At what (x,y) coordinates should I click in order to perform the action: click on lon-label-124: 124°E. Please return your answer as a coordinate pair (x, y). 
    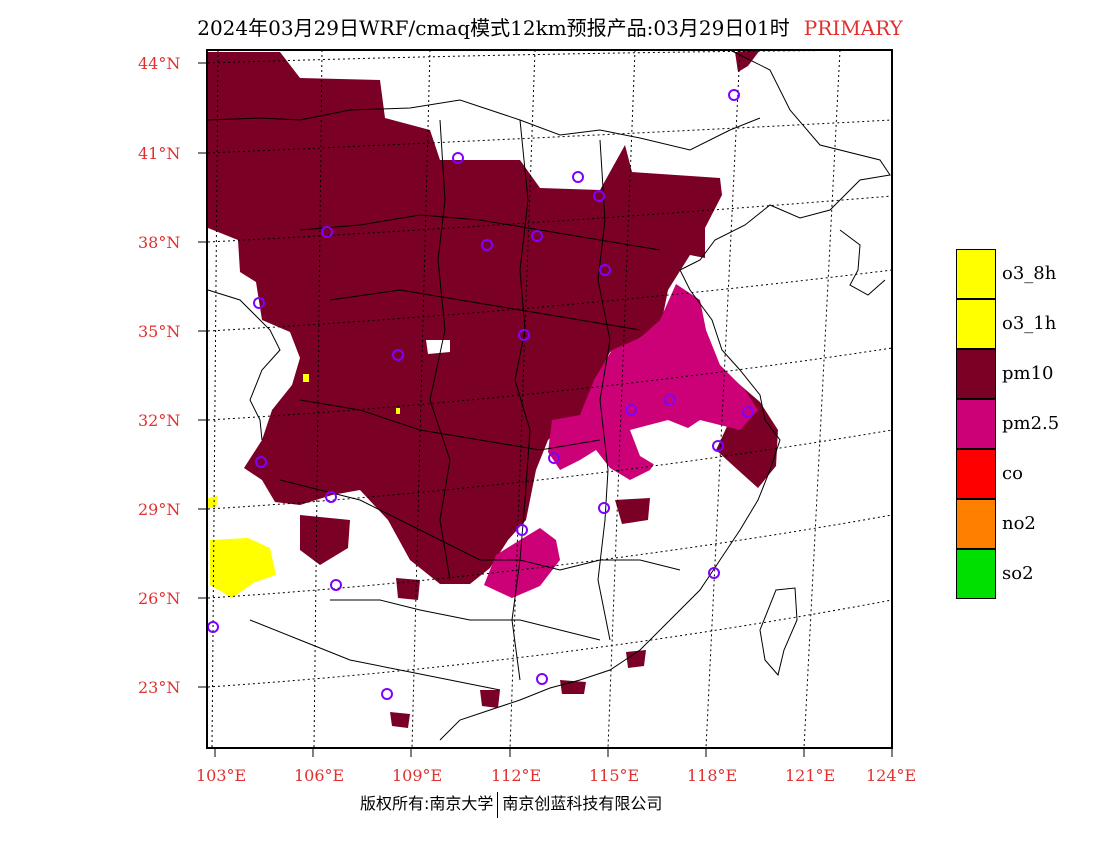
    Looking at the image, I should click on (891, 775).